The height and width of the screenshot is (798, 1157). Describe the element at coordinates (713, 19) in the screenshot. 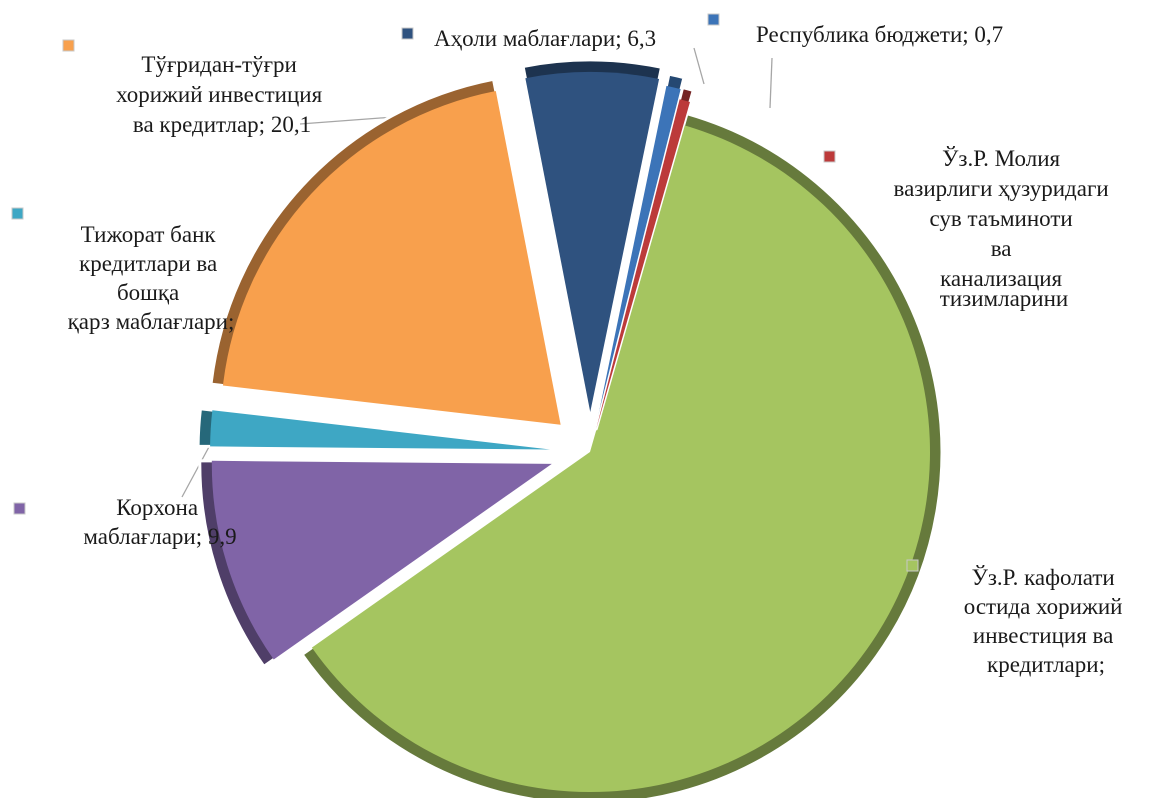

I see `legend-swatch-blue` at that location.